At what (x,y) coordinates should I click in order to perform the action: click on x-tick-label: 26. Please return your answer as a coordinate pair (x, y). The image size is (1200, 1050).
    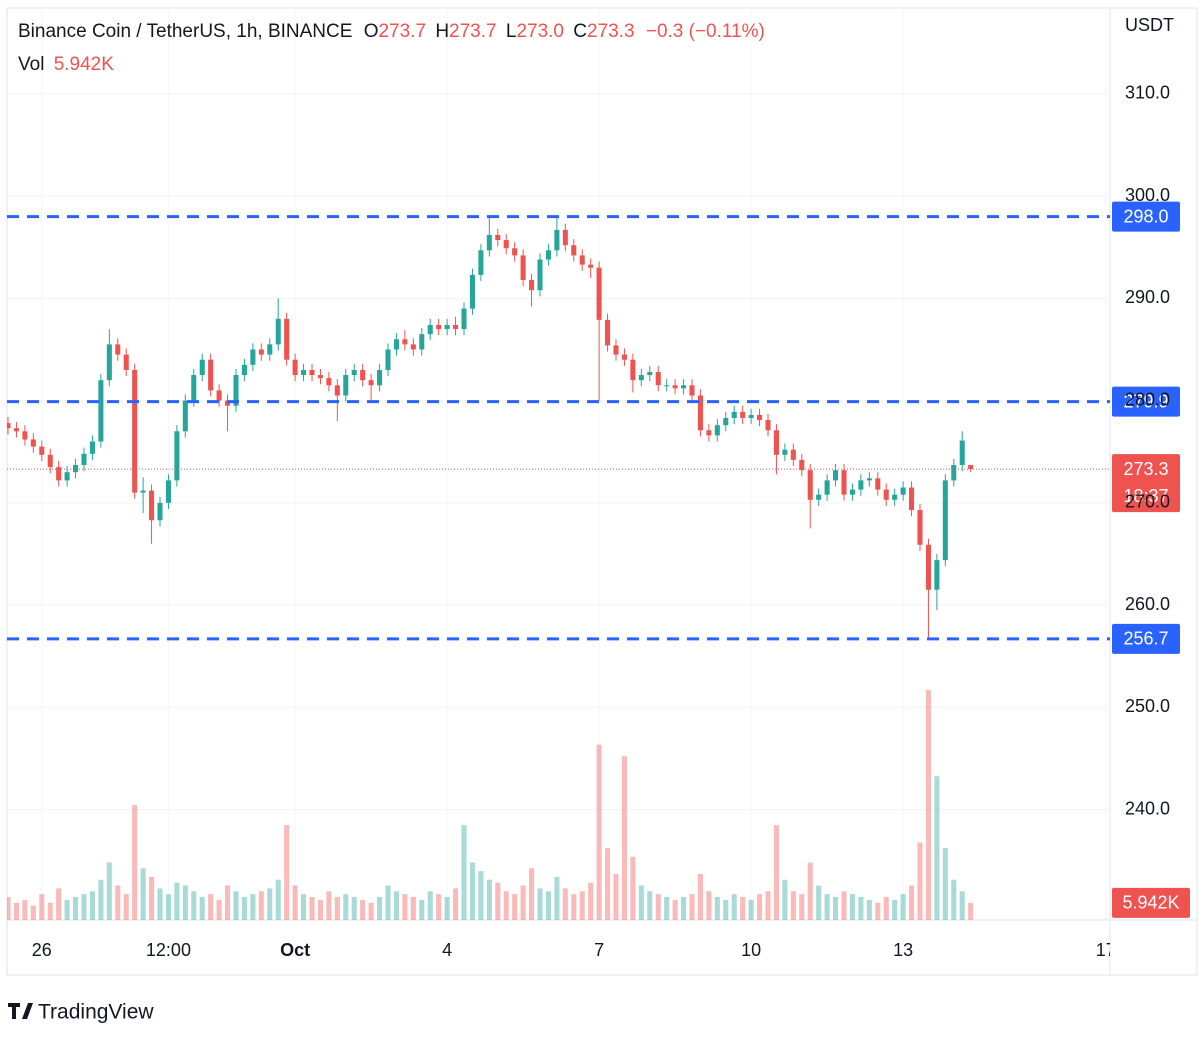
    Looking at the image, I should click on (42, 950).